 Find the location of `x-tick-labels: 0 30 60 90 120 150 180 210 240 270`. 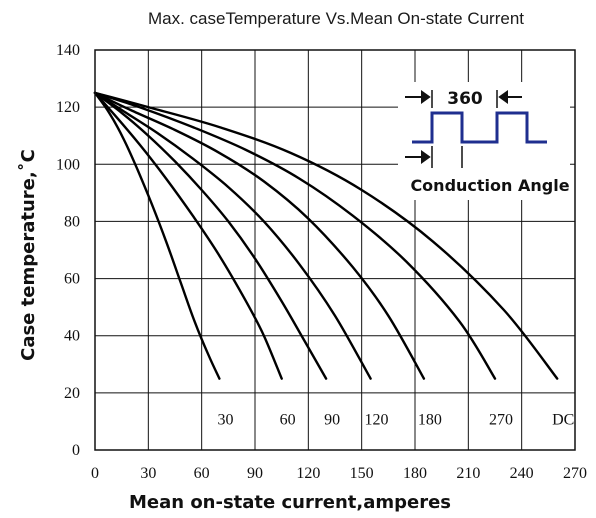

x-tick-labels: 0 30 60 90 120 150 180 210 240 270 is located at coordinates (339, 473).